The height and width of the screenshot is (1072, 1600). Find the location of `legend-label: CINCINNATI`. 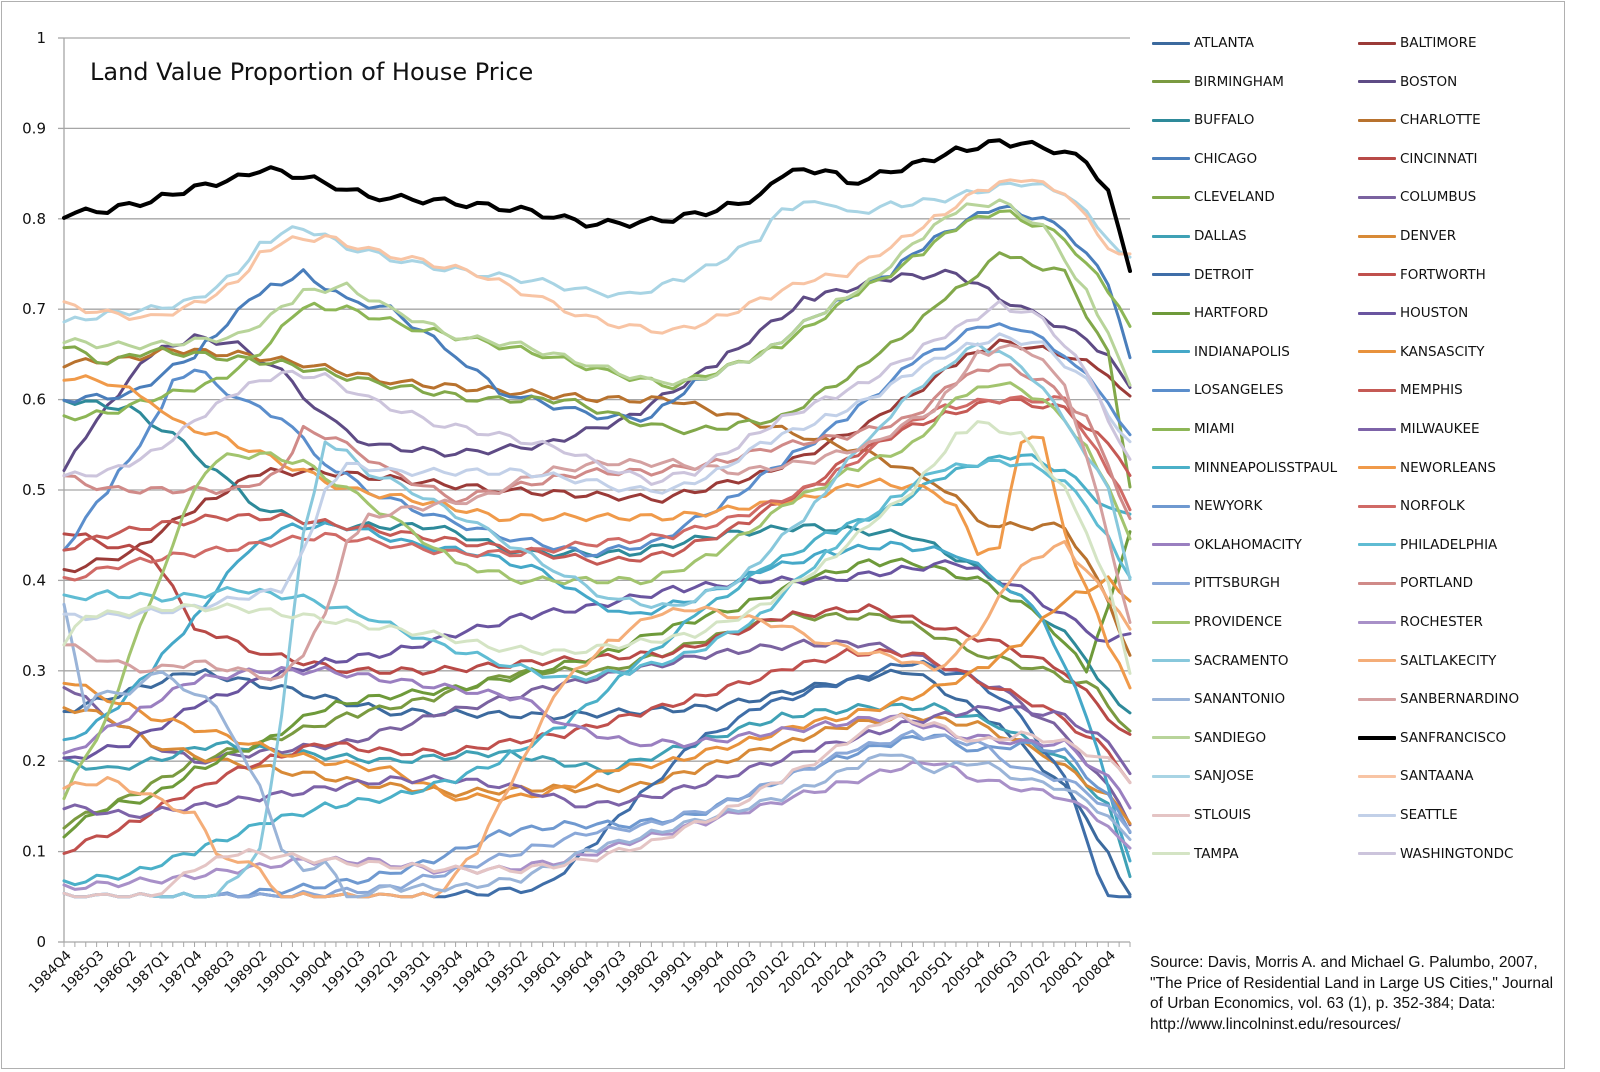

legend-label: CINCINNATI is located at coordinates (1439, 158).